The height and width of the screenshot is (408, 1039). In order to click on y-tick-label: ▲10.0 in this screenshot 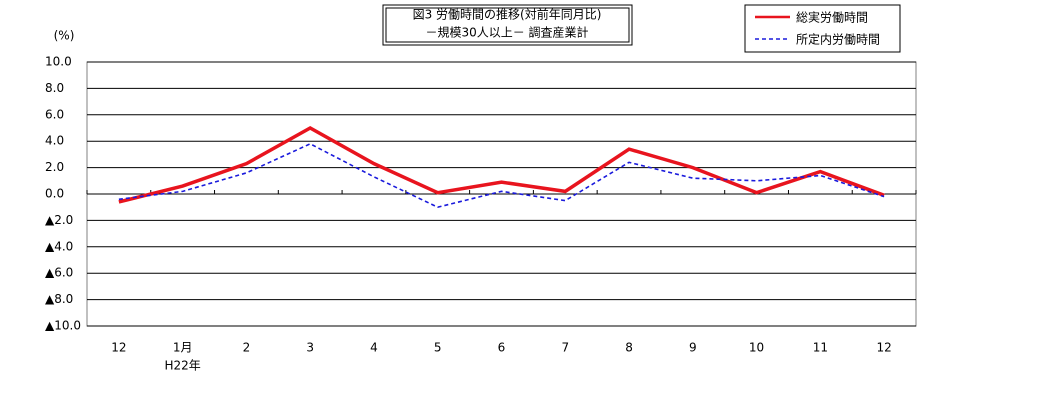, I will do `click(63, 326)`.